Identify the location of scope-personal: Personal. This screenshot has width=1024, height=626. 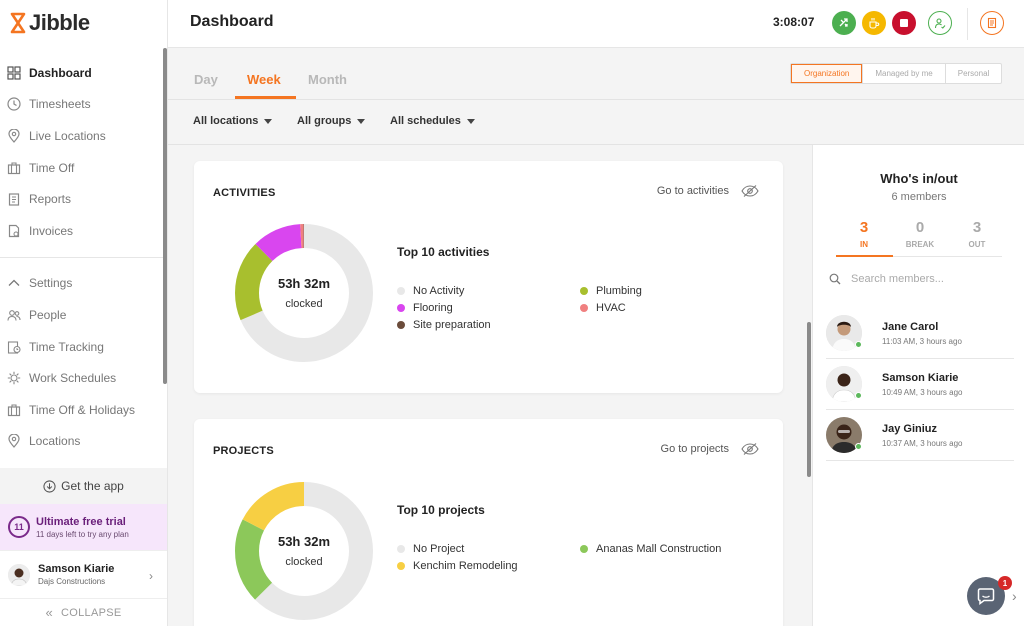
(973, 73).